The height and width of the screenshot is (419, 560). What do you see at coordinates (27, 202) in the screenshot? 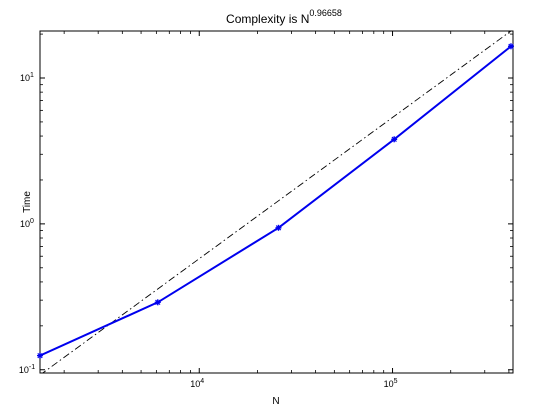
I see `y-axis-label: Time` at bounding box center [27, 202].